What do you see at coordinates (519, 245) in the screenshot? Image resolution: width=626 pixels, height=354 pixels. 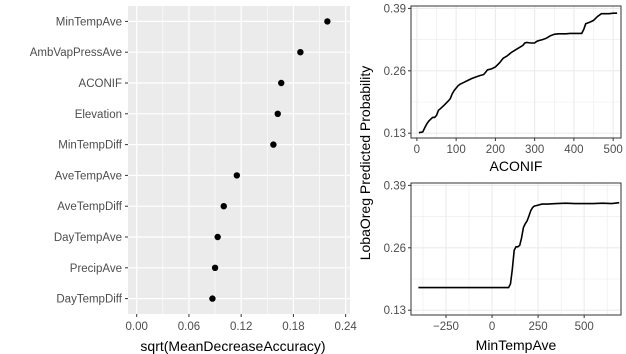 I see `mintempave-series-line` at bounding box center [519, 245].